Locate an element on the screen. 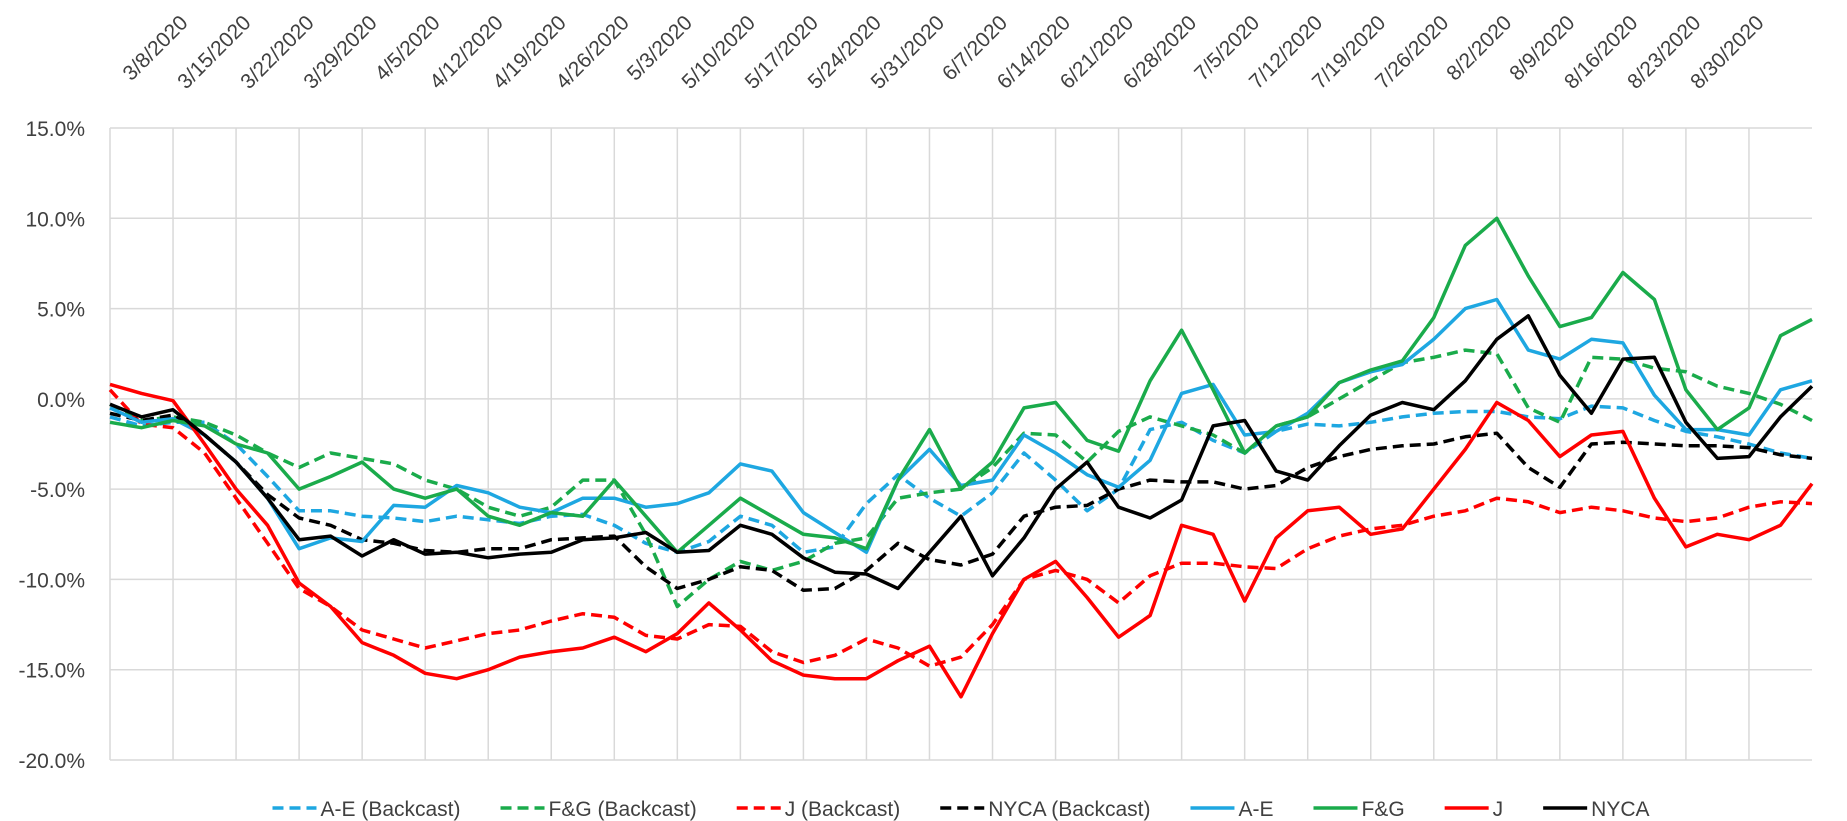 The image size is (1847, 821). legend-item: A-E is located at coordinates (1231, 809).